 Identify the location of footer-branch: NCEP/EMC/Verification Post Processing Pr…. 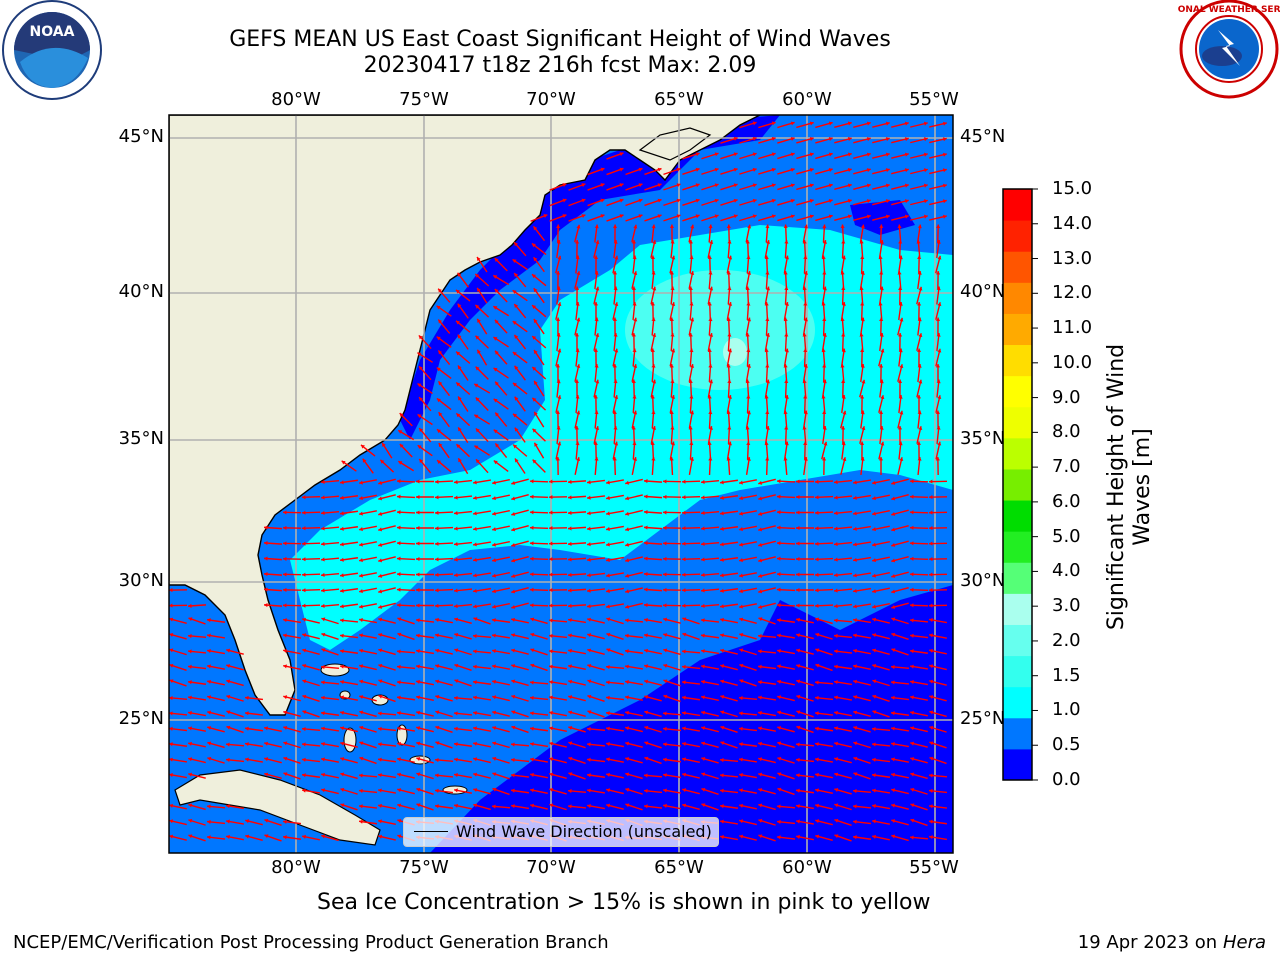
(311, 942).